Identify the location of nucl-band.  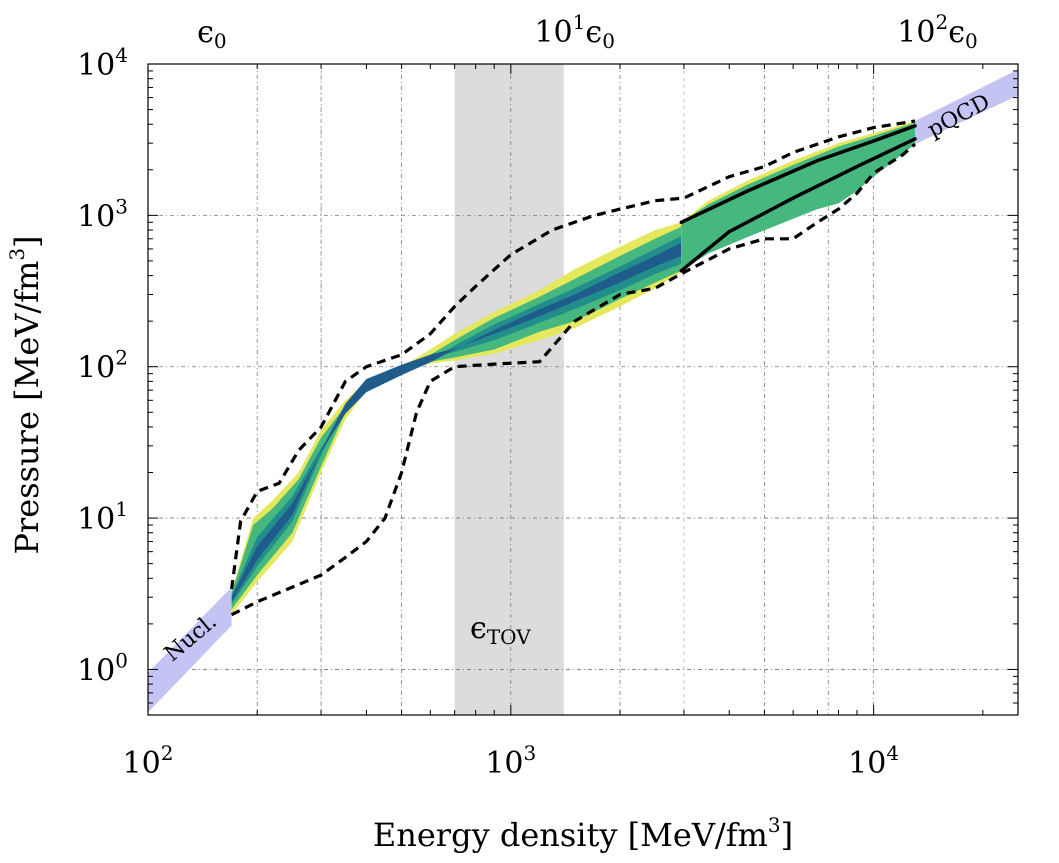
(190, 650).